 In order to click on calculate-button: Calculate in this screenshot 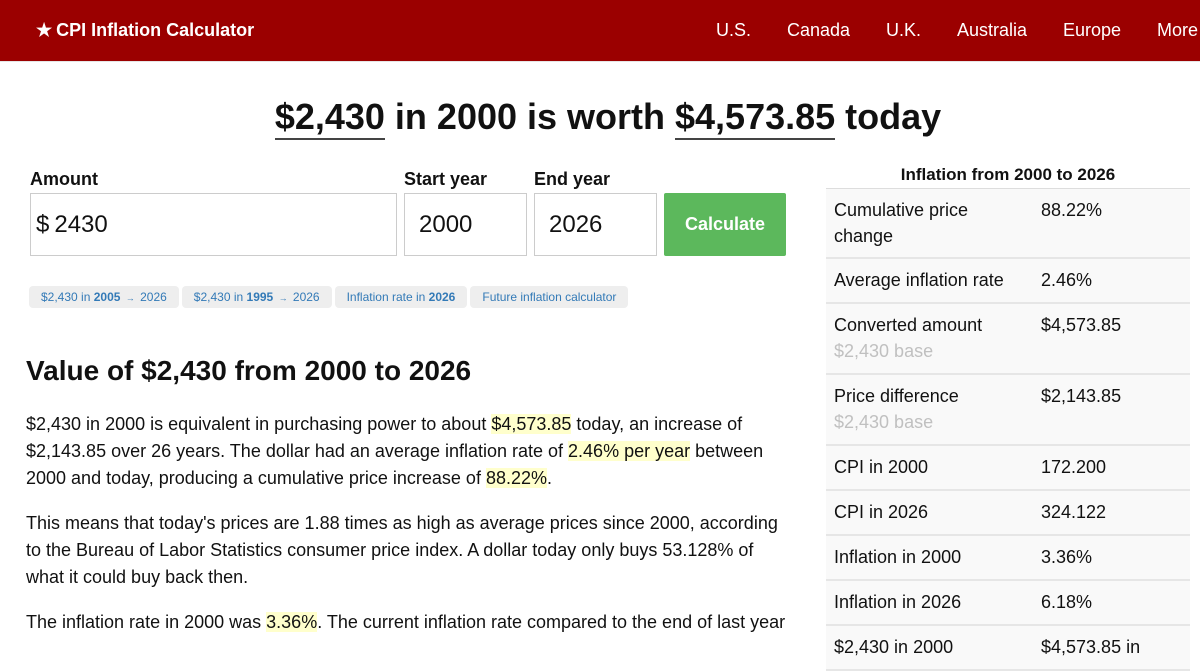, I will do `click(725, 224)`.